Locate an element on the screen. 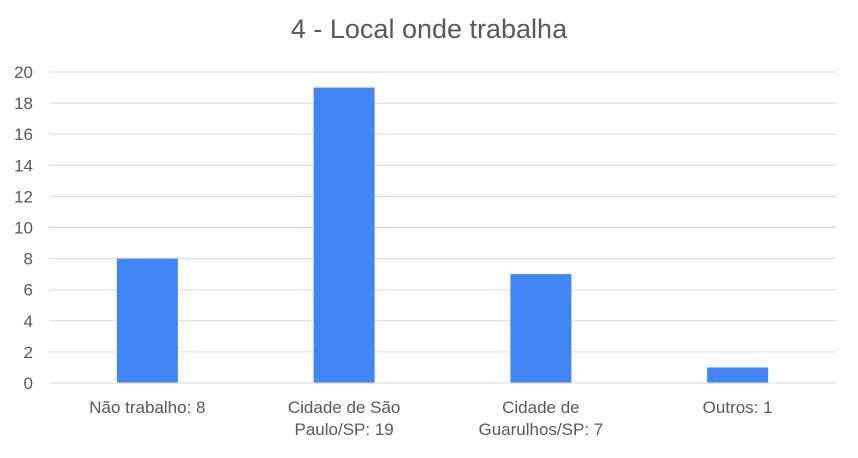 The image size is (858, 458). y-tick-label: 4 is located at coordinates (28, 321).